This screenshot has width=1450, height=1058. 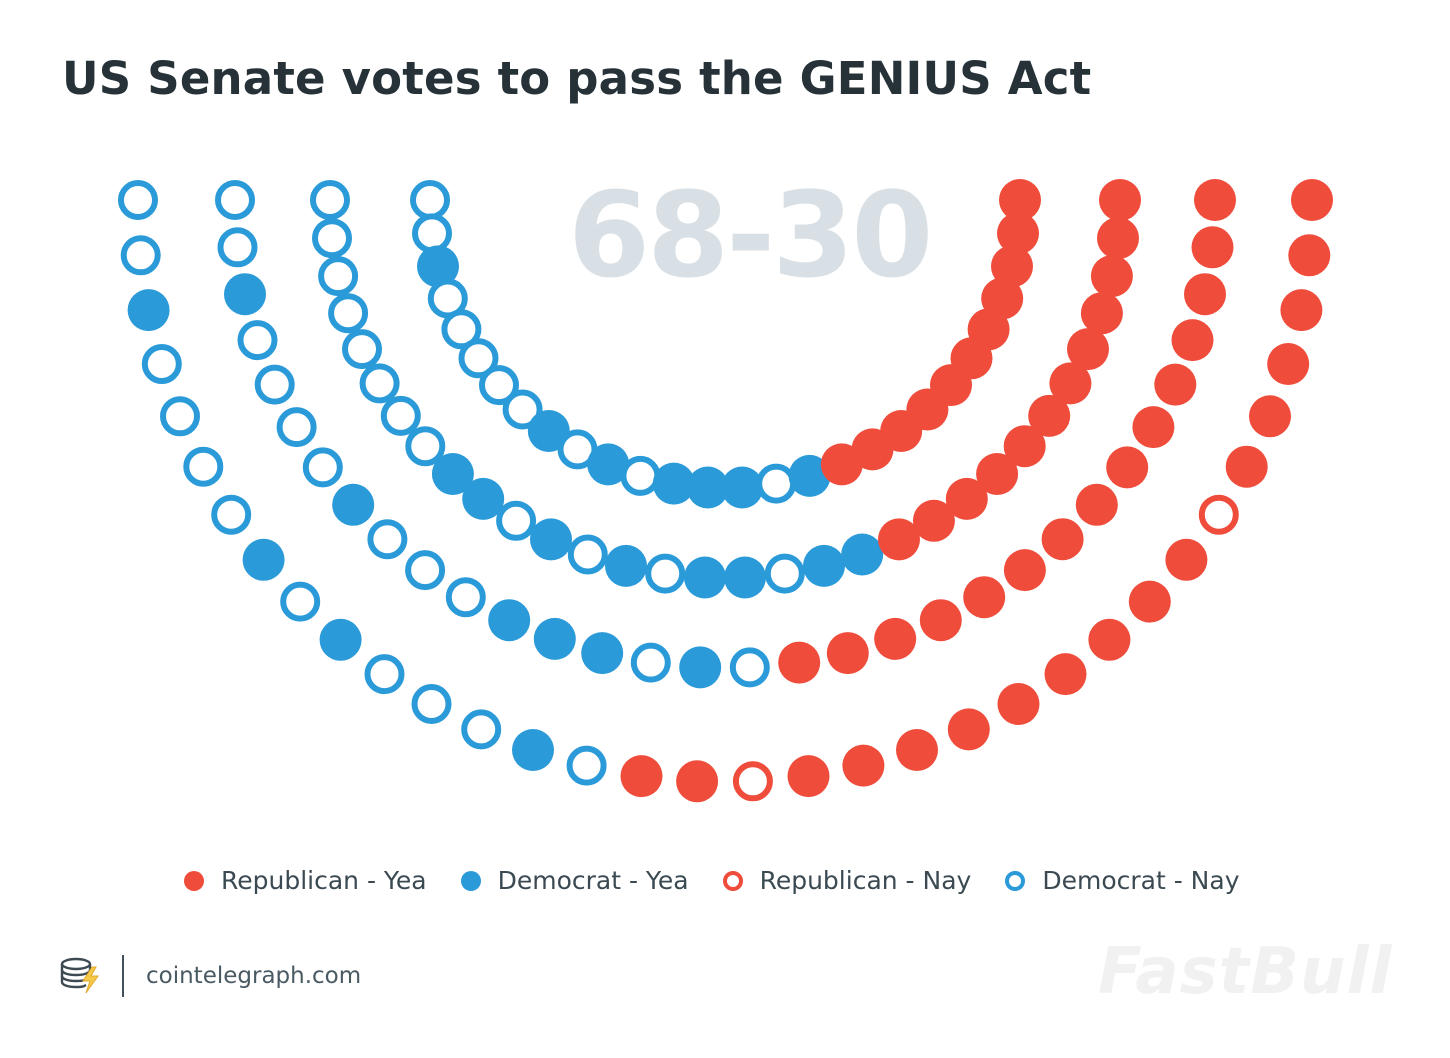 I want to click on cointelegraph-coins-lightning-icon, so click(x=79, y=975).